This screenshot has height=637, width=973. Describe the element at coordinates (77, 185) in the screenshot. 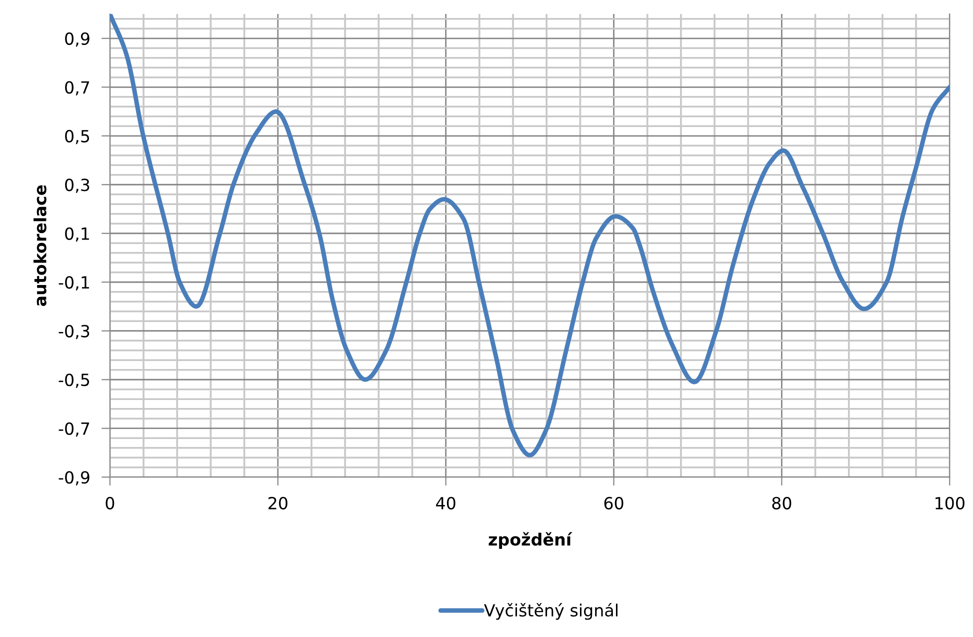

I see `y-tick-label: 0,3` at that location.